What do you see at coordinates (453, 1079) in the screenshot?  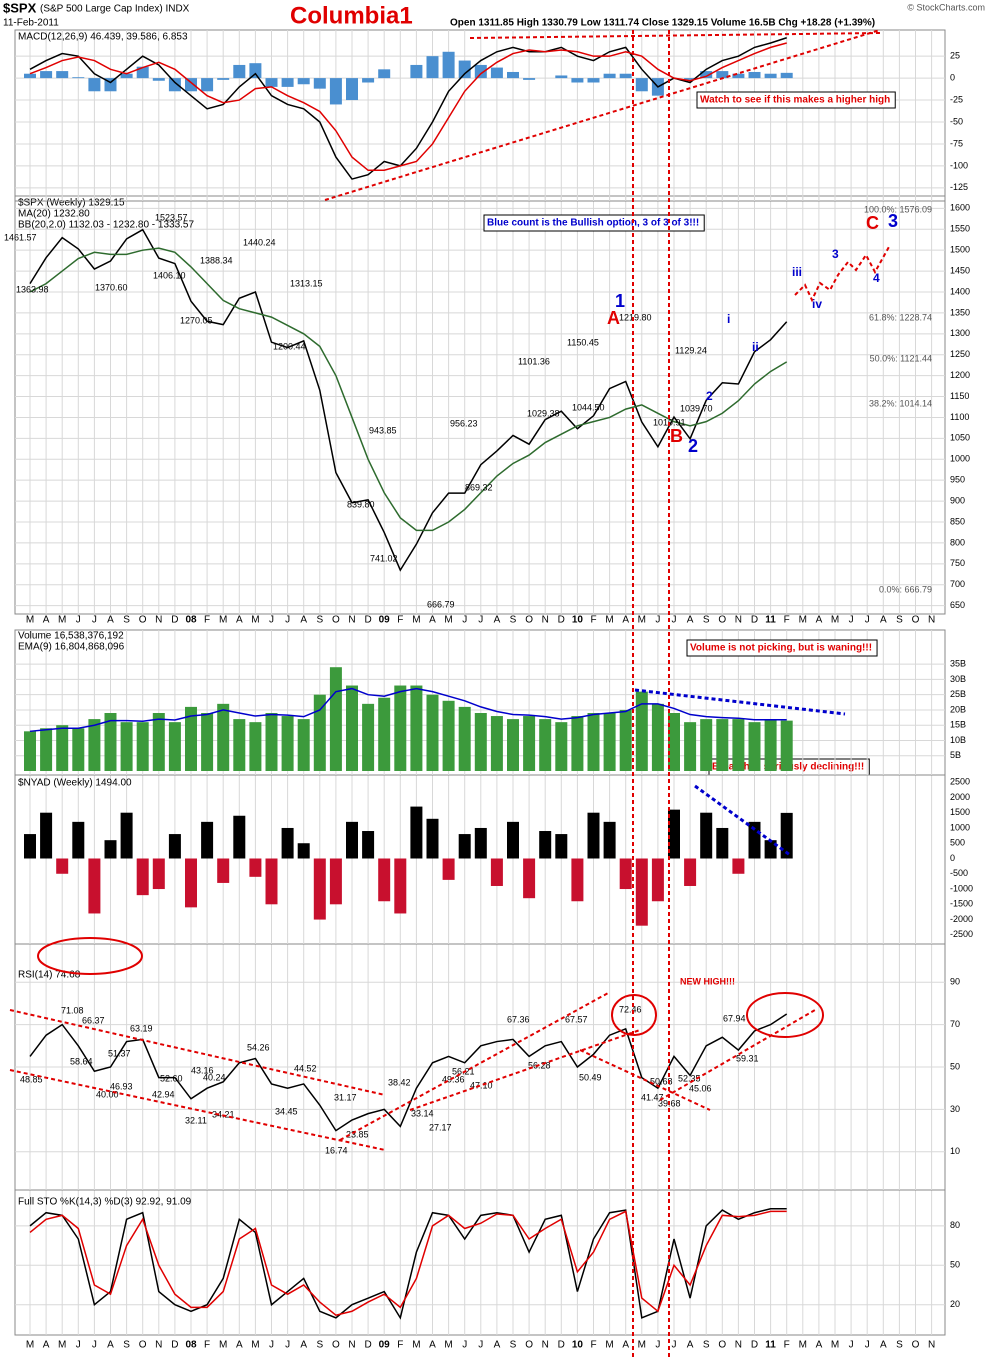 I see `annotation: 49.36` at bounding box center [453, 1079].